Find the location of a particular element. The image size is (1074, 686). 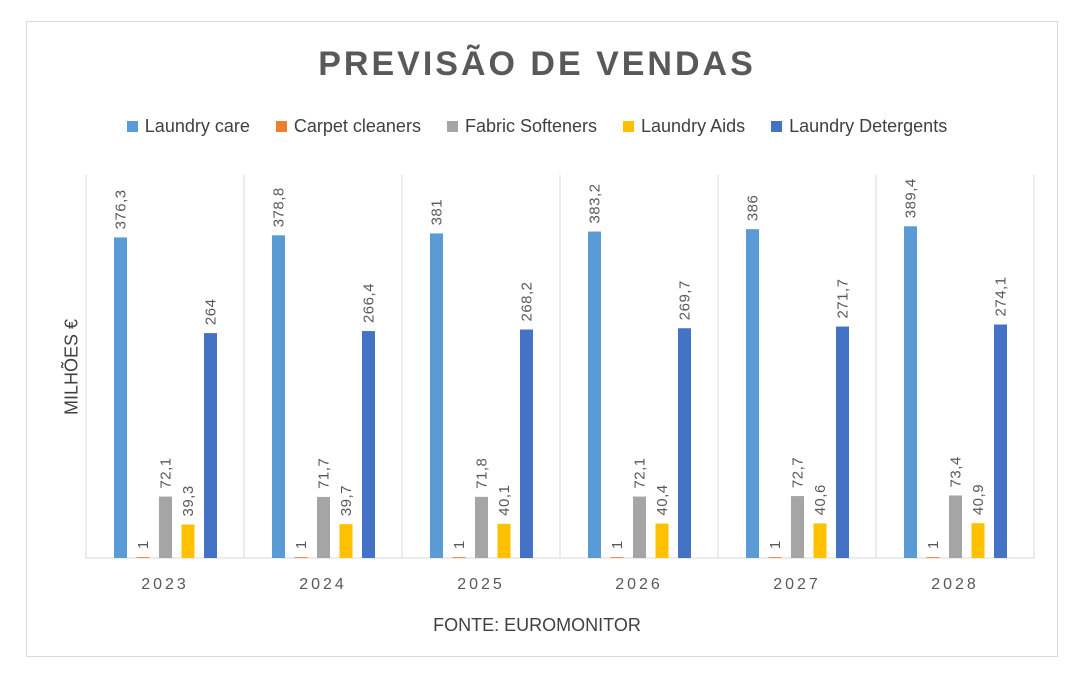

legend-item: Laundry Aids is located at coordinates (684, 126).